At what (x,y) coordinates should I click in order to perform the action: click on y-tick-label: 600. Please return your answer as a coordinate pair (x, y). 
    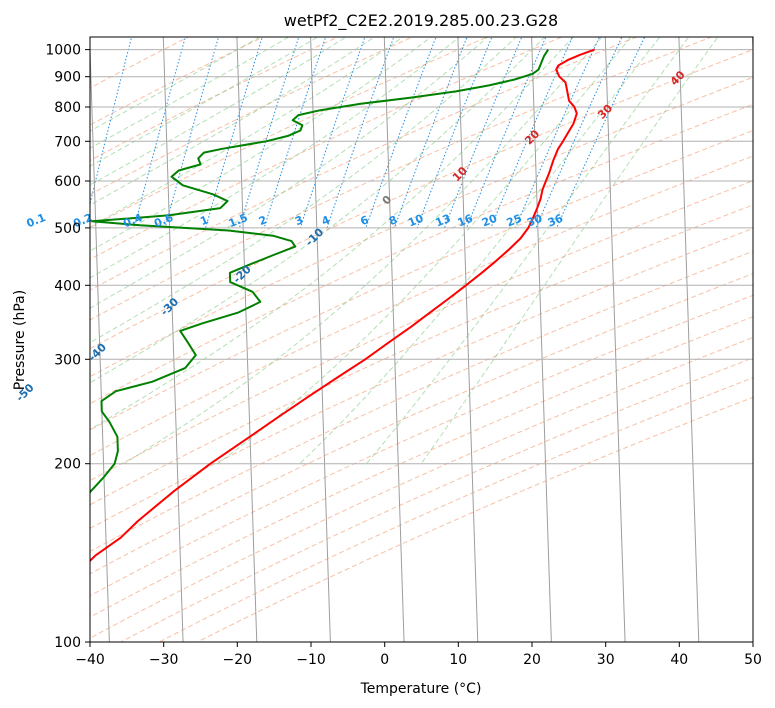
    Looking at the image, I should click on (67, 182).